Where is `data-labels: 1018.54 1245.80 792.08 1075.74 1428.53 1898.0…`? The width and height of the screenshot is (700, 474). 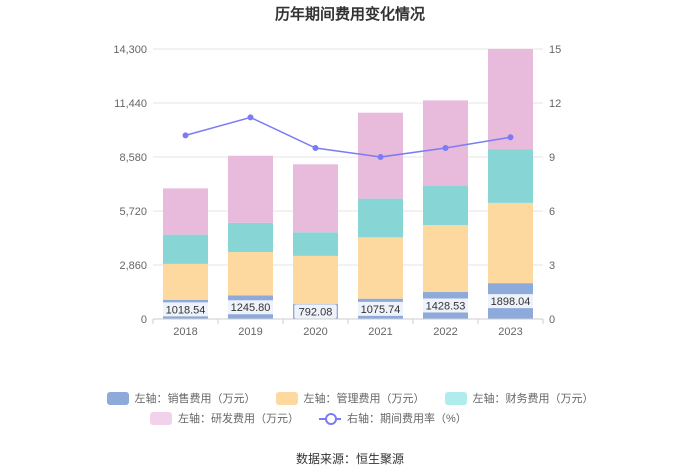 data-labels: 1018.54 1245.80 792.08 1075.74 1428.53 1898.0… is located at coordinates (348, 306).